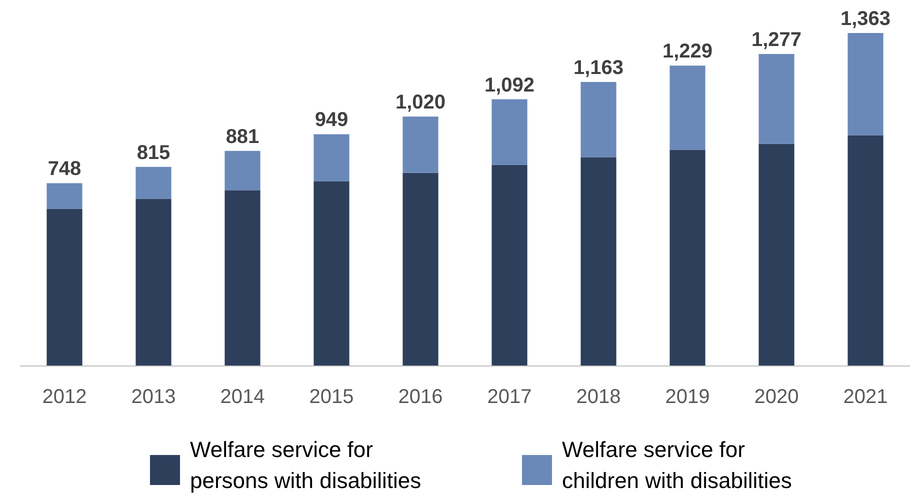 The image size is (917, 501). I want to click on annotation: 1,277, so click(776, 39).